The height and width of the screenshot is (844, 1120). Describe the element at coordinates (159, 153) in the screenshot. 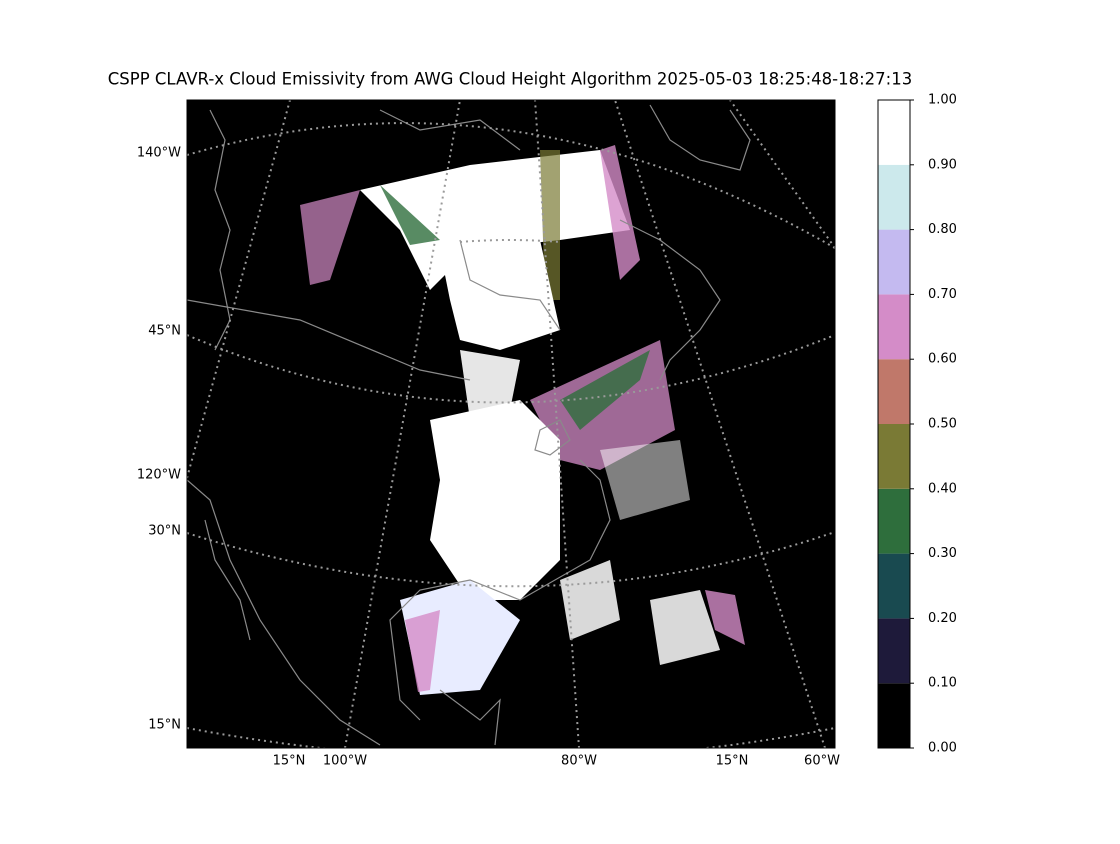

I see `lat-lon-label: 140°W` at that location.